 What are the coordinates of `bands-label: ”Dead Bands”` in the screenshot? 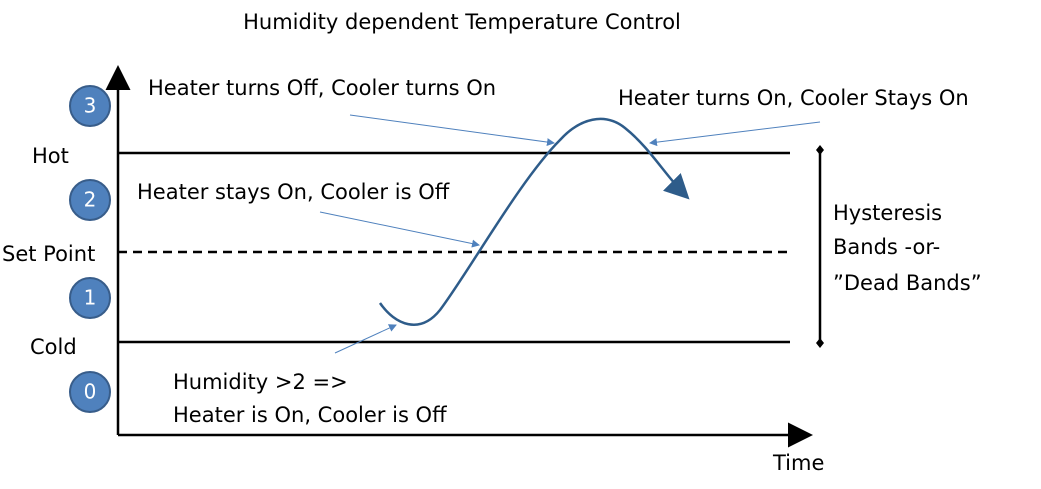 It's located at (907, 283).